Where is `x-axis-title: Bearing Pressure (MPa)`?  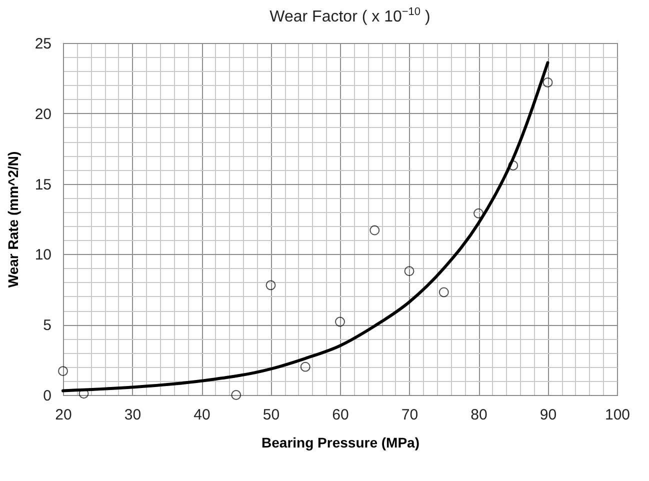 x-axis-title: Bearing Pressure (MPa) is located at coordinates (341, 442).